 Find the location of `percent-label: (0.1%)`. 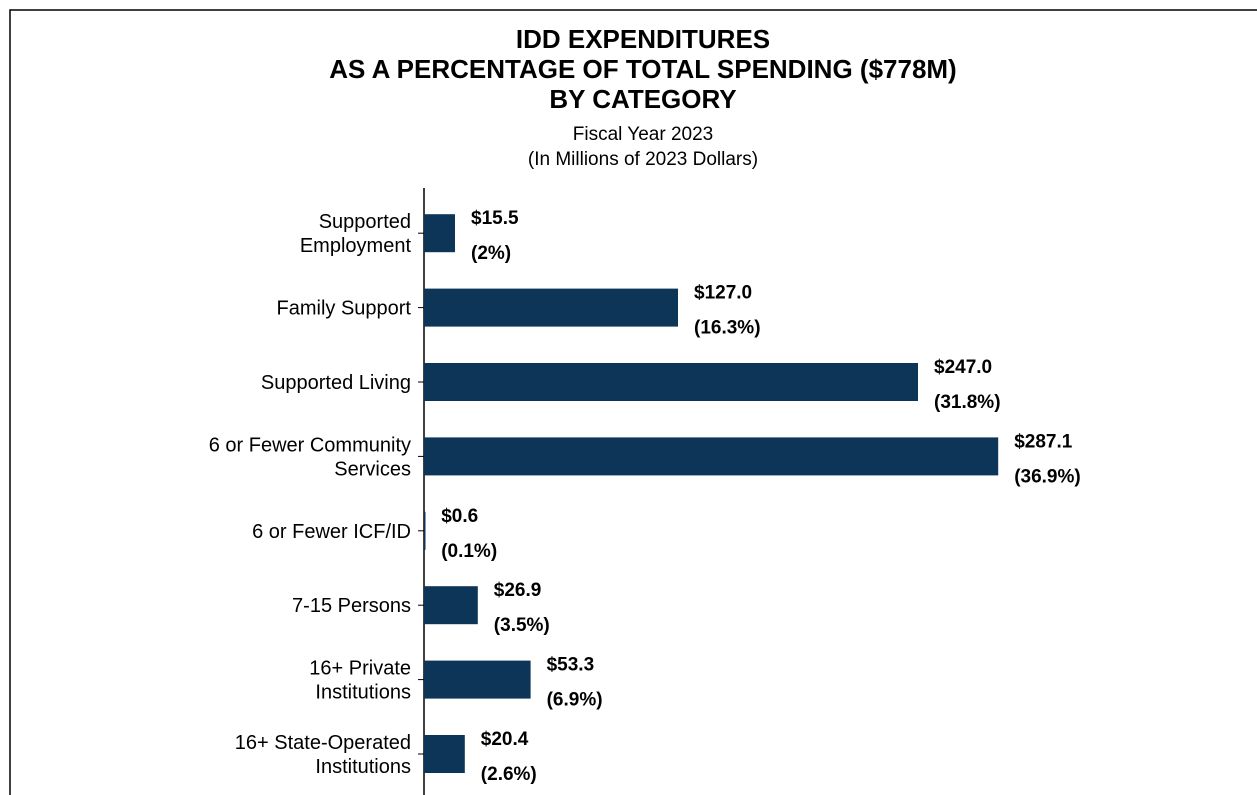

percent-label: (0.1%) is located at coordinates (469, 551).